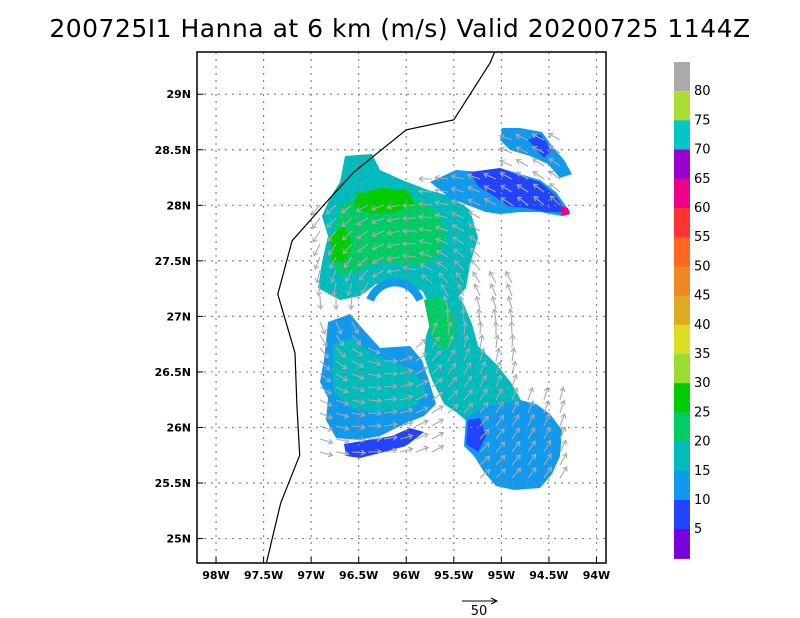 The image size is (800, 618). What do you see at coordinates (702, 266) in the screenshot?
I see `colorbar-label: 50` at bounding box center [702, 266].